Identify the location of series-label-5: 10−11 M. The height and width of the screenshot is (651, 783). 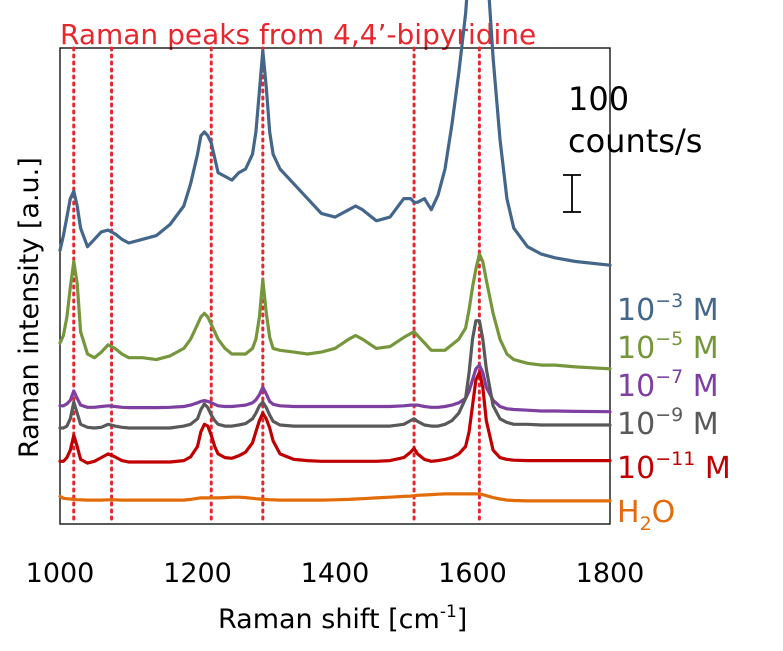
(674, 467).